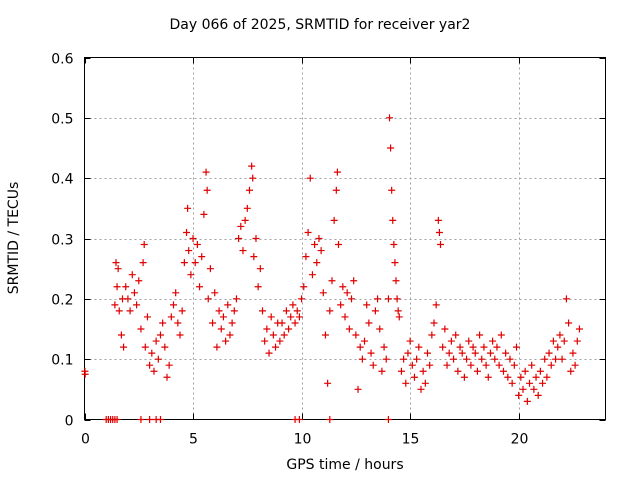  Describe the element at coordinates (193, 440) in the screenshot. I see `x-tick-label: 5` at that location.